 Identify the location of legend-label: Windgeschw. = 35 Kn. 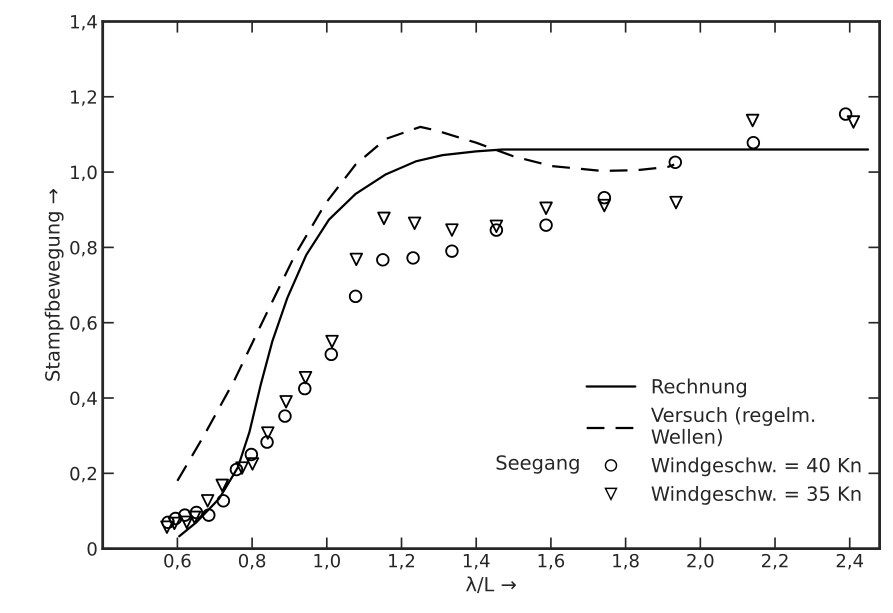
(755, 495).